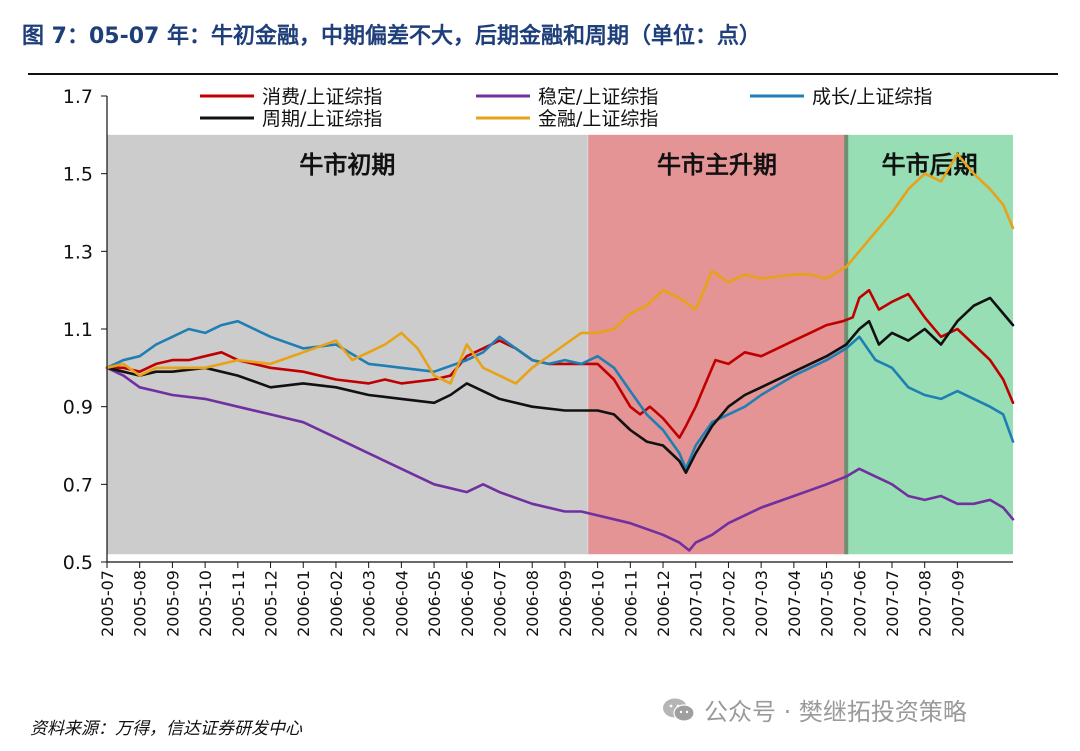 The height and width of the screenshot is (751, 1080). I want to click on x-tick-label: 2007-08, so click(925, 603).